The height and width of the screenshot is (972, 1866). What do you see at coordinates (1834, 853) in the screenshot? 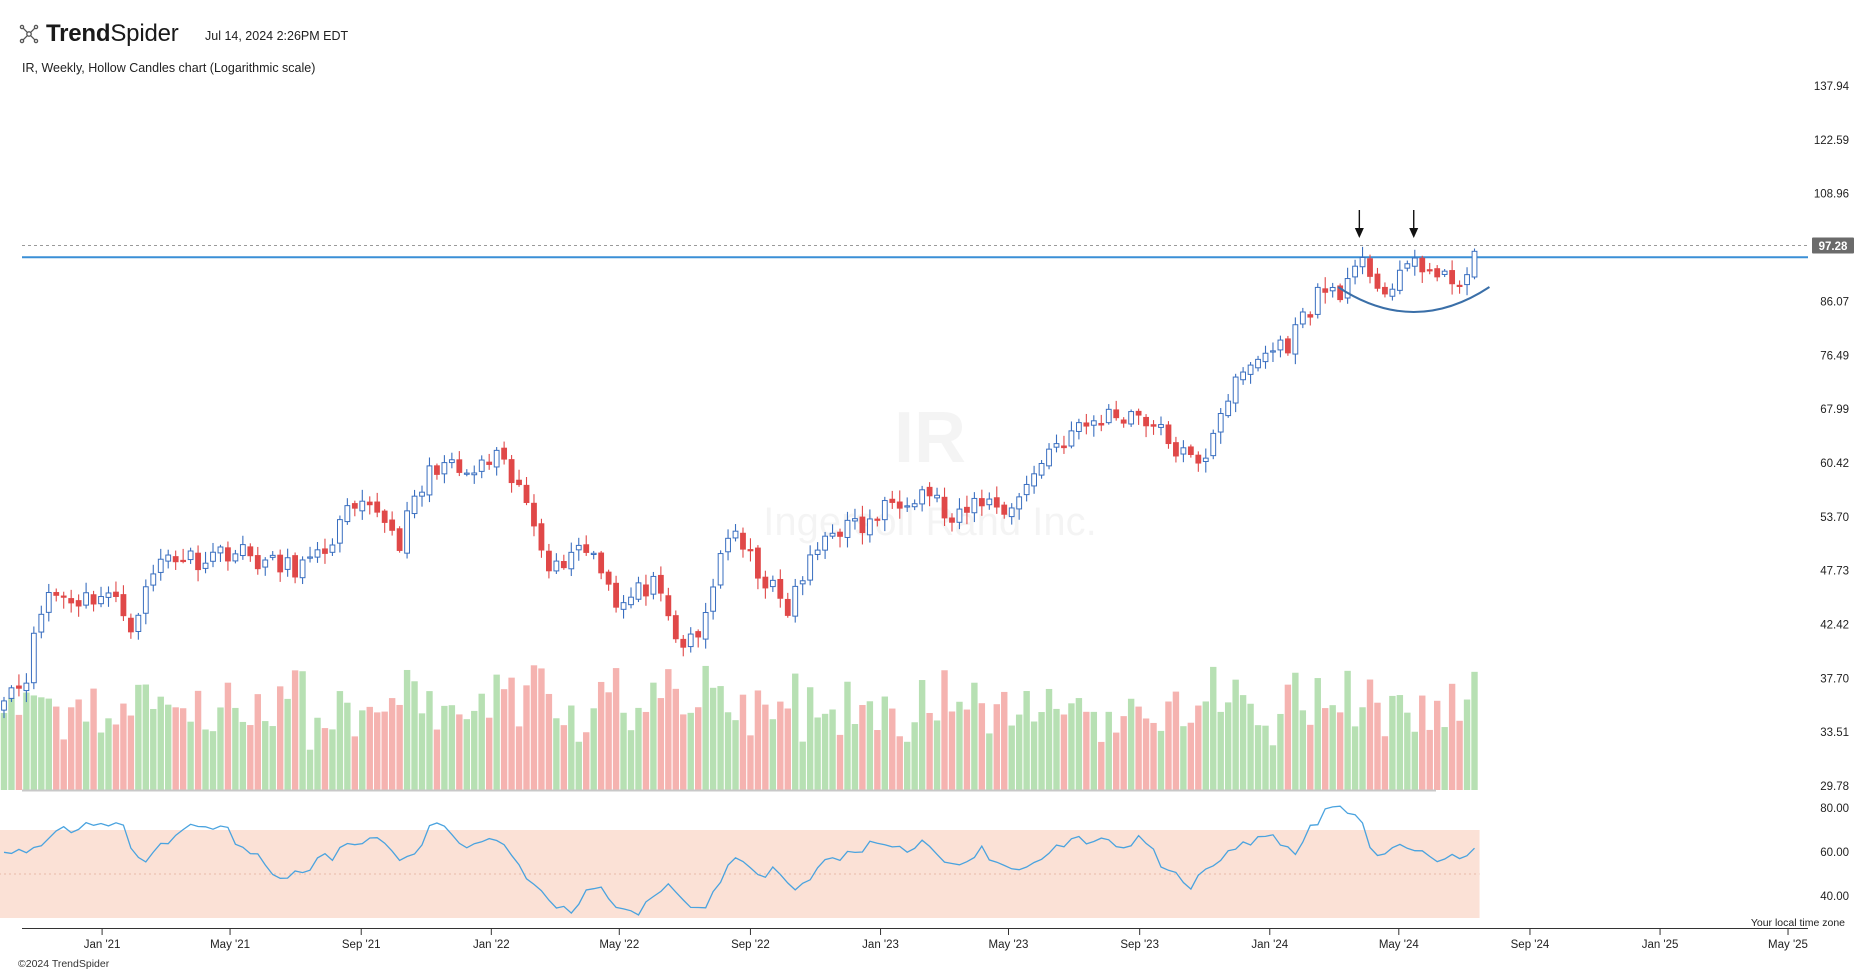
I see `rsi-tick-label: 60.00` at bounding box center [1834, 853].